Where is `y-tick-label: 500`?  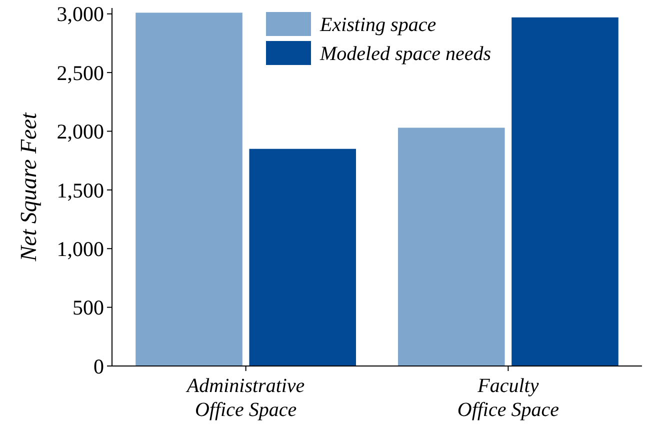
y-tick-label: 500 is located at coordinates (88, 308).